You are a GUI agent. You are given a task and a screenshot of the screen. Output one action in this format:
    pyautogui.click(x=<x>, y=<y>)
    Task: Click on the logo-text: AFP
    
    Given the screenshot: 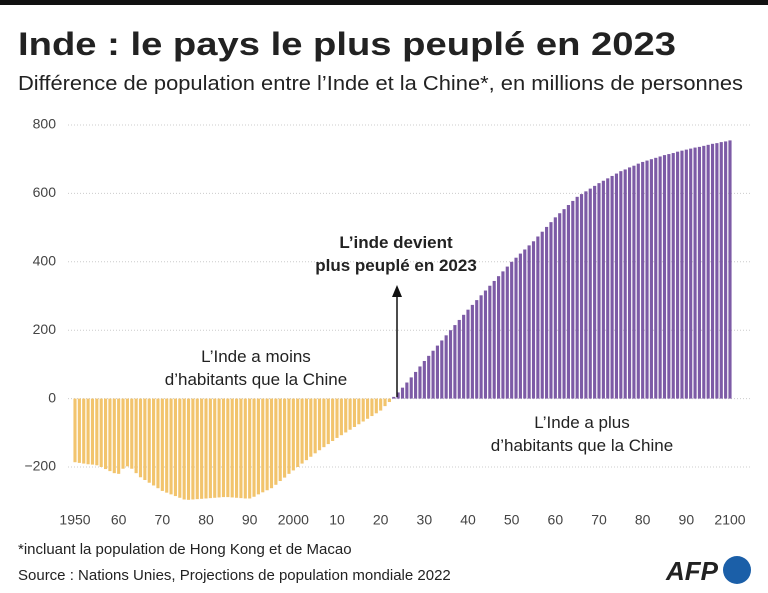 What is the action you would take?
    pyautogui.click(x=692, y=571)
    